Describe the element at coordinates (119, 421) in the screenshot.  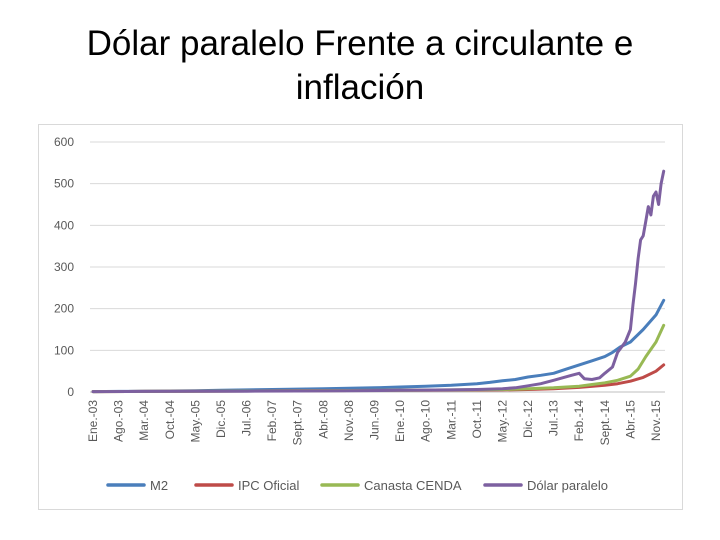
I see `x-tick-label: Ago.-03` at that location.